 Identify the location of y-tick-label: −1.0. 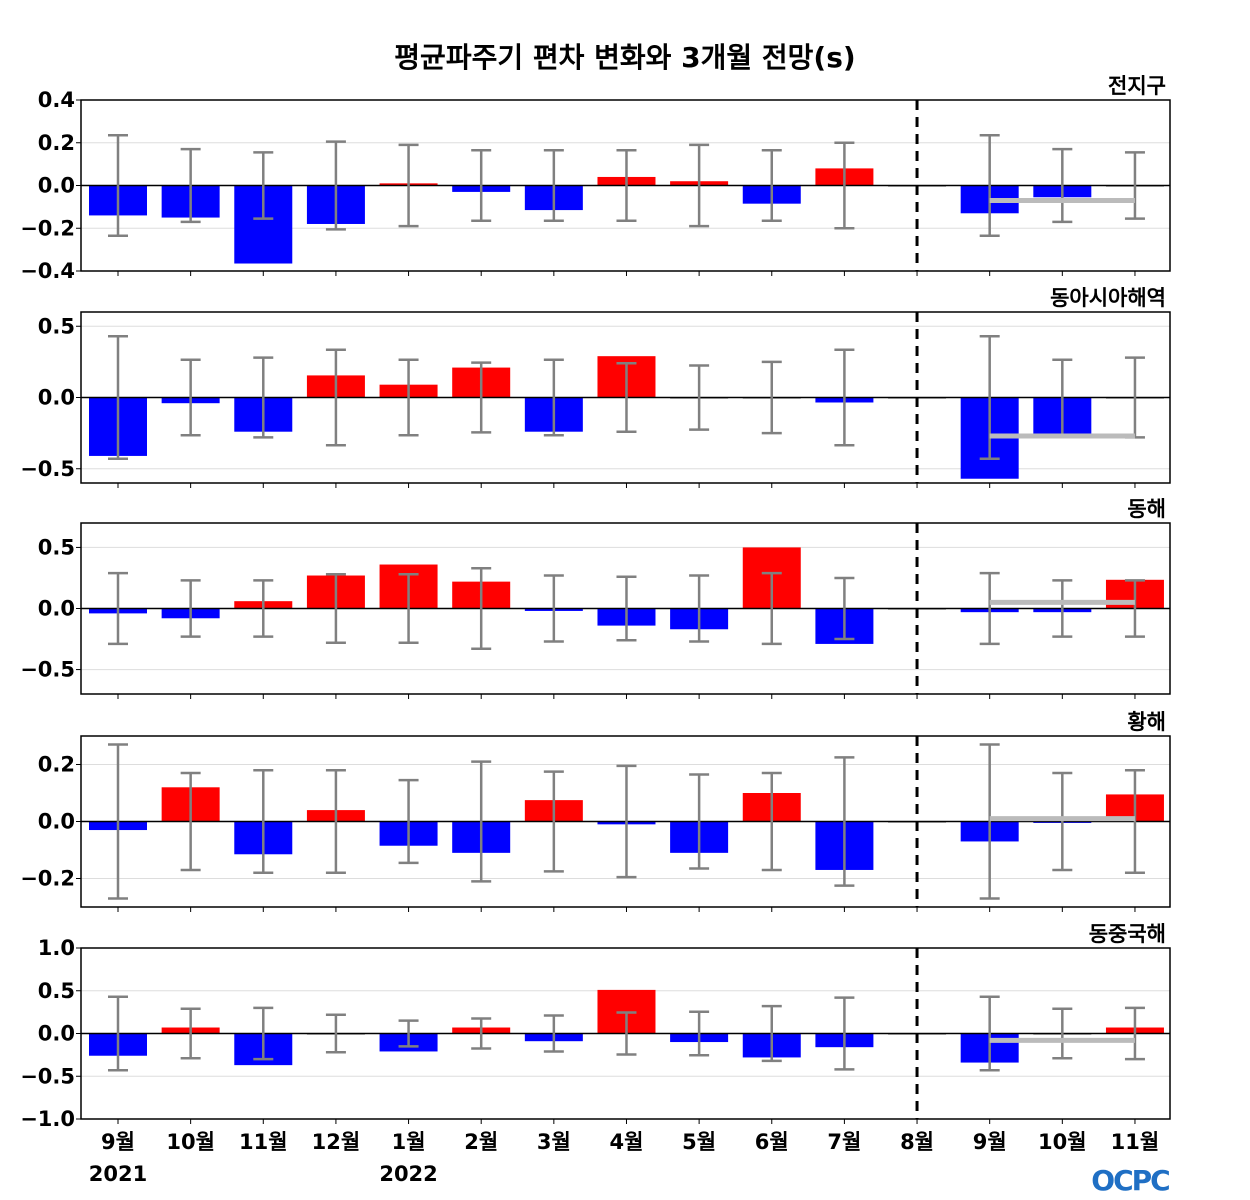
(47, 1119).